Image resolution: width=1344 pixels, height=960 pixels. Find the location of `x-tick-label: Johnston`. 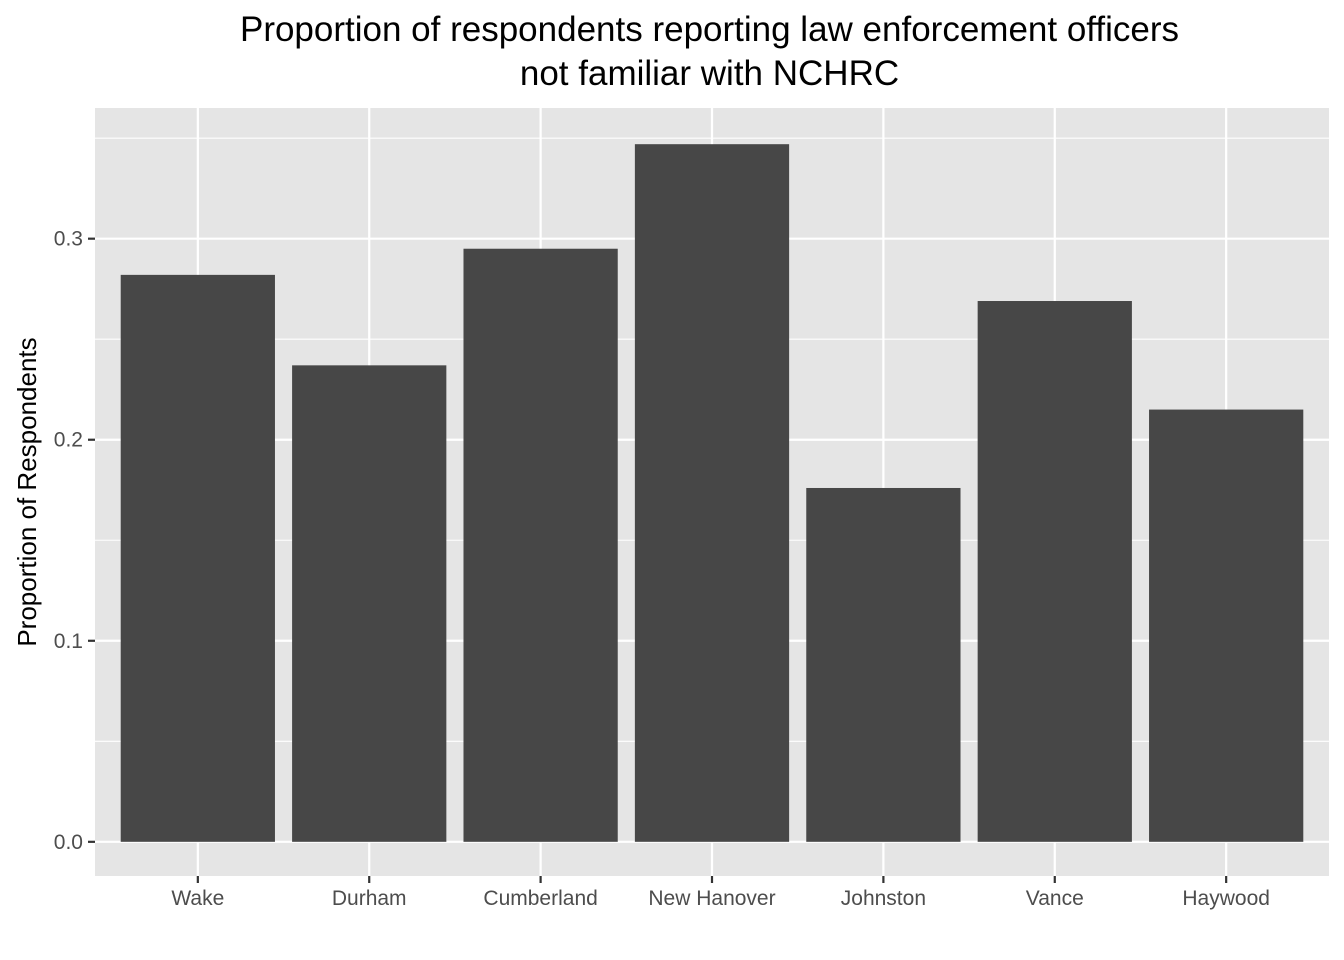

x-tick-label: Johnston is located at coordinates (883, 898).